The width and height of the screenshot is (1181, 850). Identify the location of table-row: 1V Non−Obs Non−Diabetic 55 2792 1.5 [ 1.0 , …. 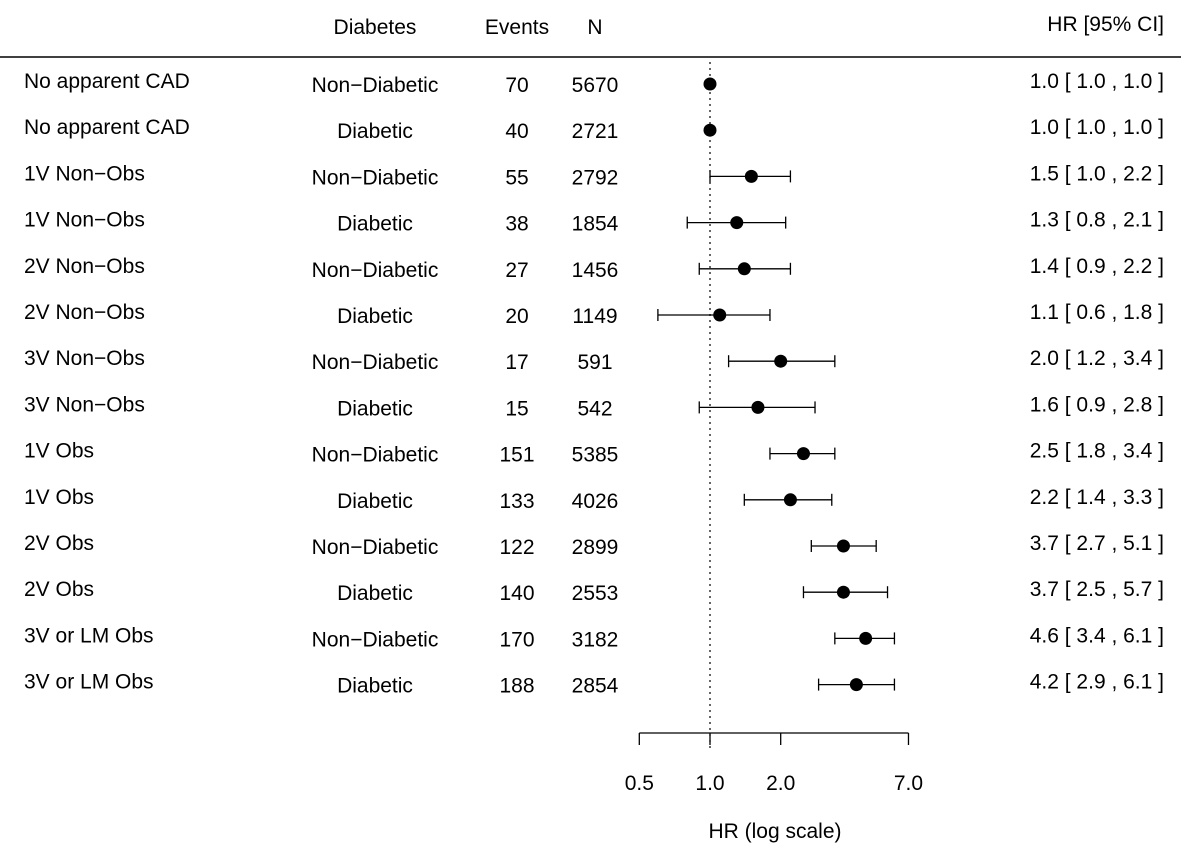
(594, 175).